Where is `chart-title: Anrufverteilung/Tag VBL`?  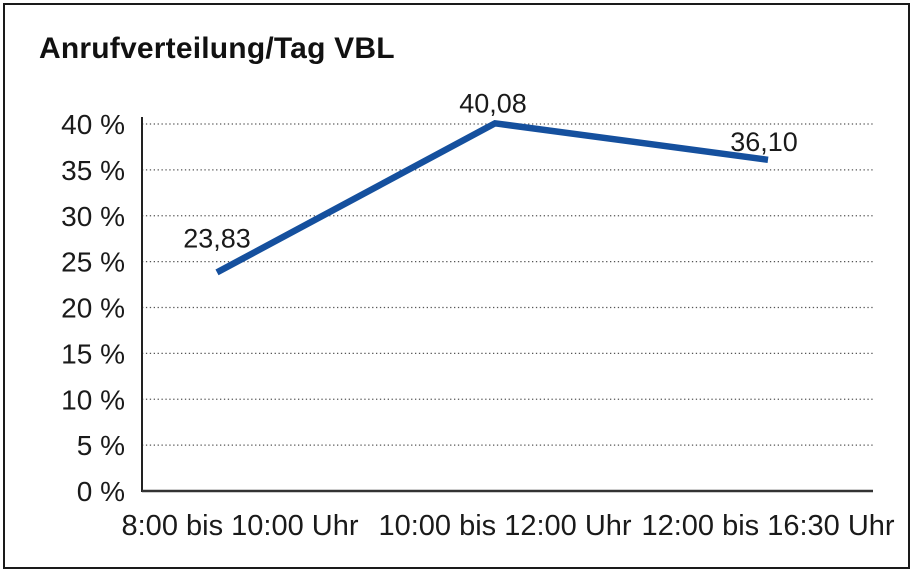
chart-title: Anrufverteilung/Tag VBL is located at coordinates (217, 48).